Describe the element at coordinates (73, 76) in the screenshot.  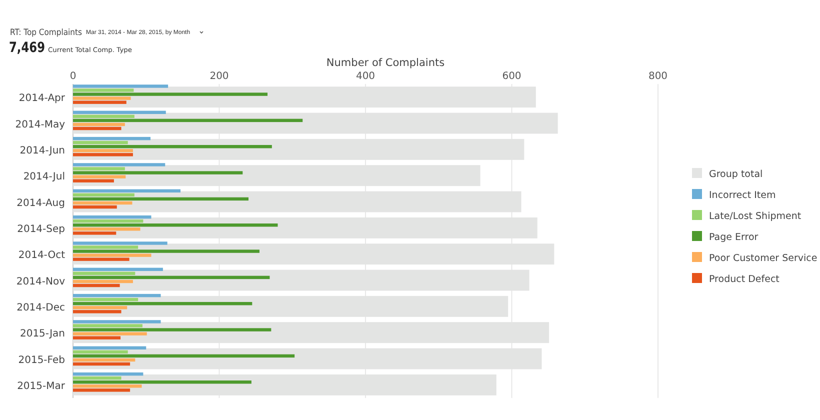
I see `x-tick-label: 0` at that location.